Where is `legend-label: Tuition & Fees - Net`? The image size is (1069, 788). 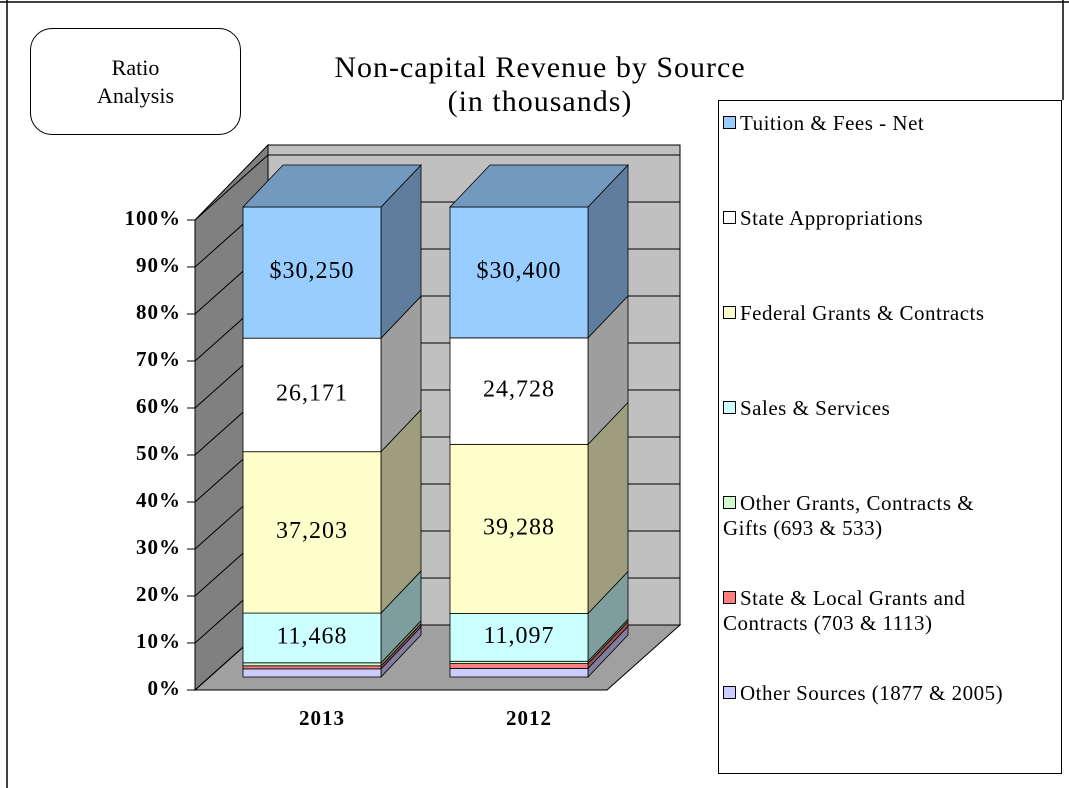 legend-label: Tuition & Fees - Net is located at coordinates (832, 123).